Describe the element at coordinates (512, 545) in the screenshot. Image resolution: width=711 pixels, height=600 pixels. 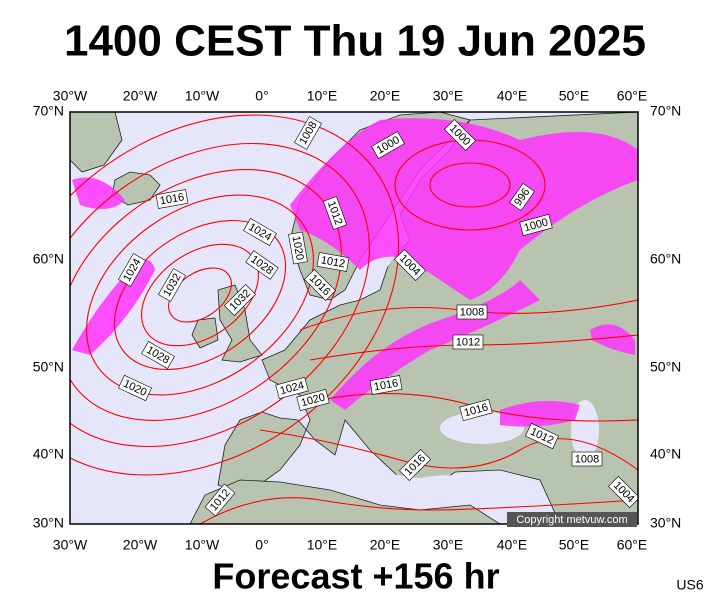
I see `longitude-label-bottom: 40°E` at that location.